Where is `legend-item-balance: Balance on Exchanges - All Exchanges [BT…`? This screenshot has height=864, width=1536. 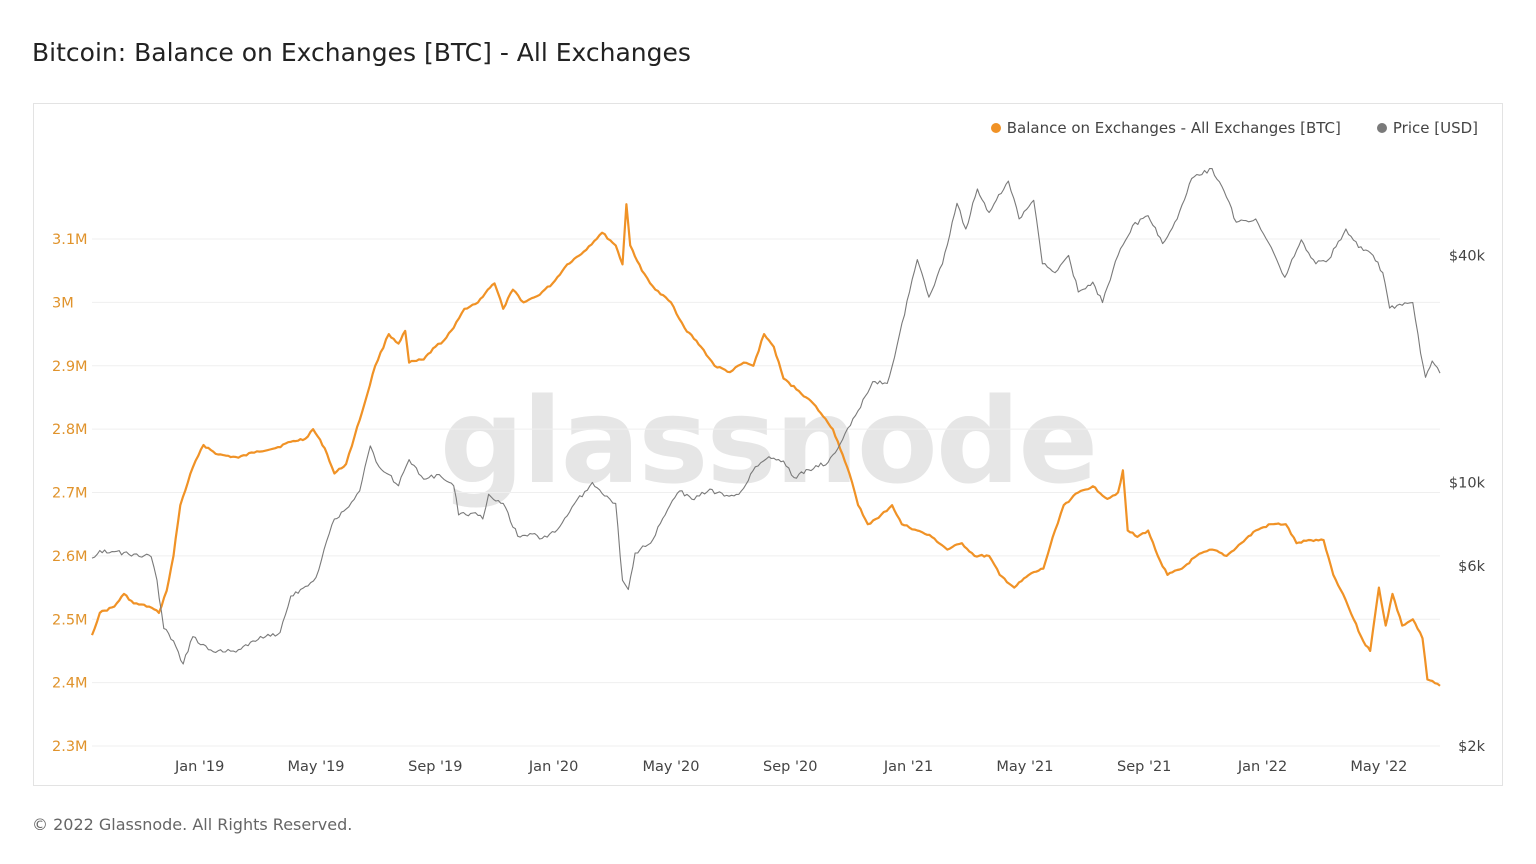 legend-item-balance: Balance on Exchanges - All Exchanges [BT… is located at coordinates (1165, 128).